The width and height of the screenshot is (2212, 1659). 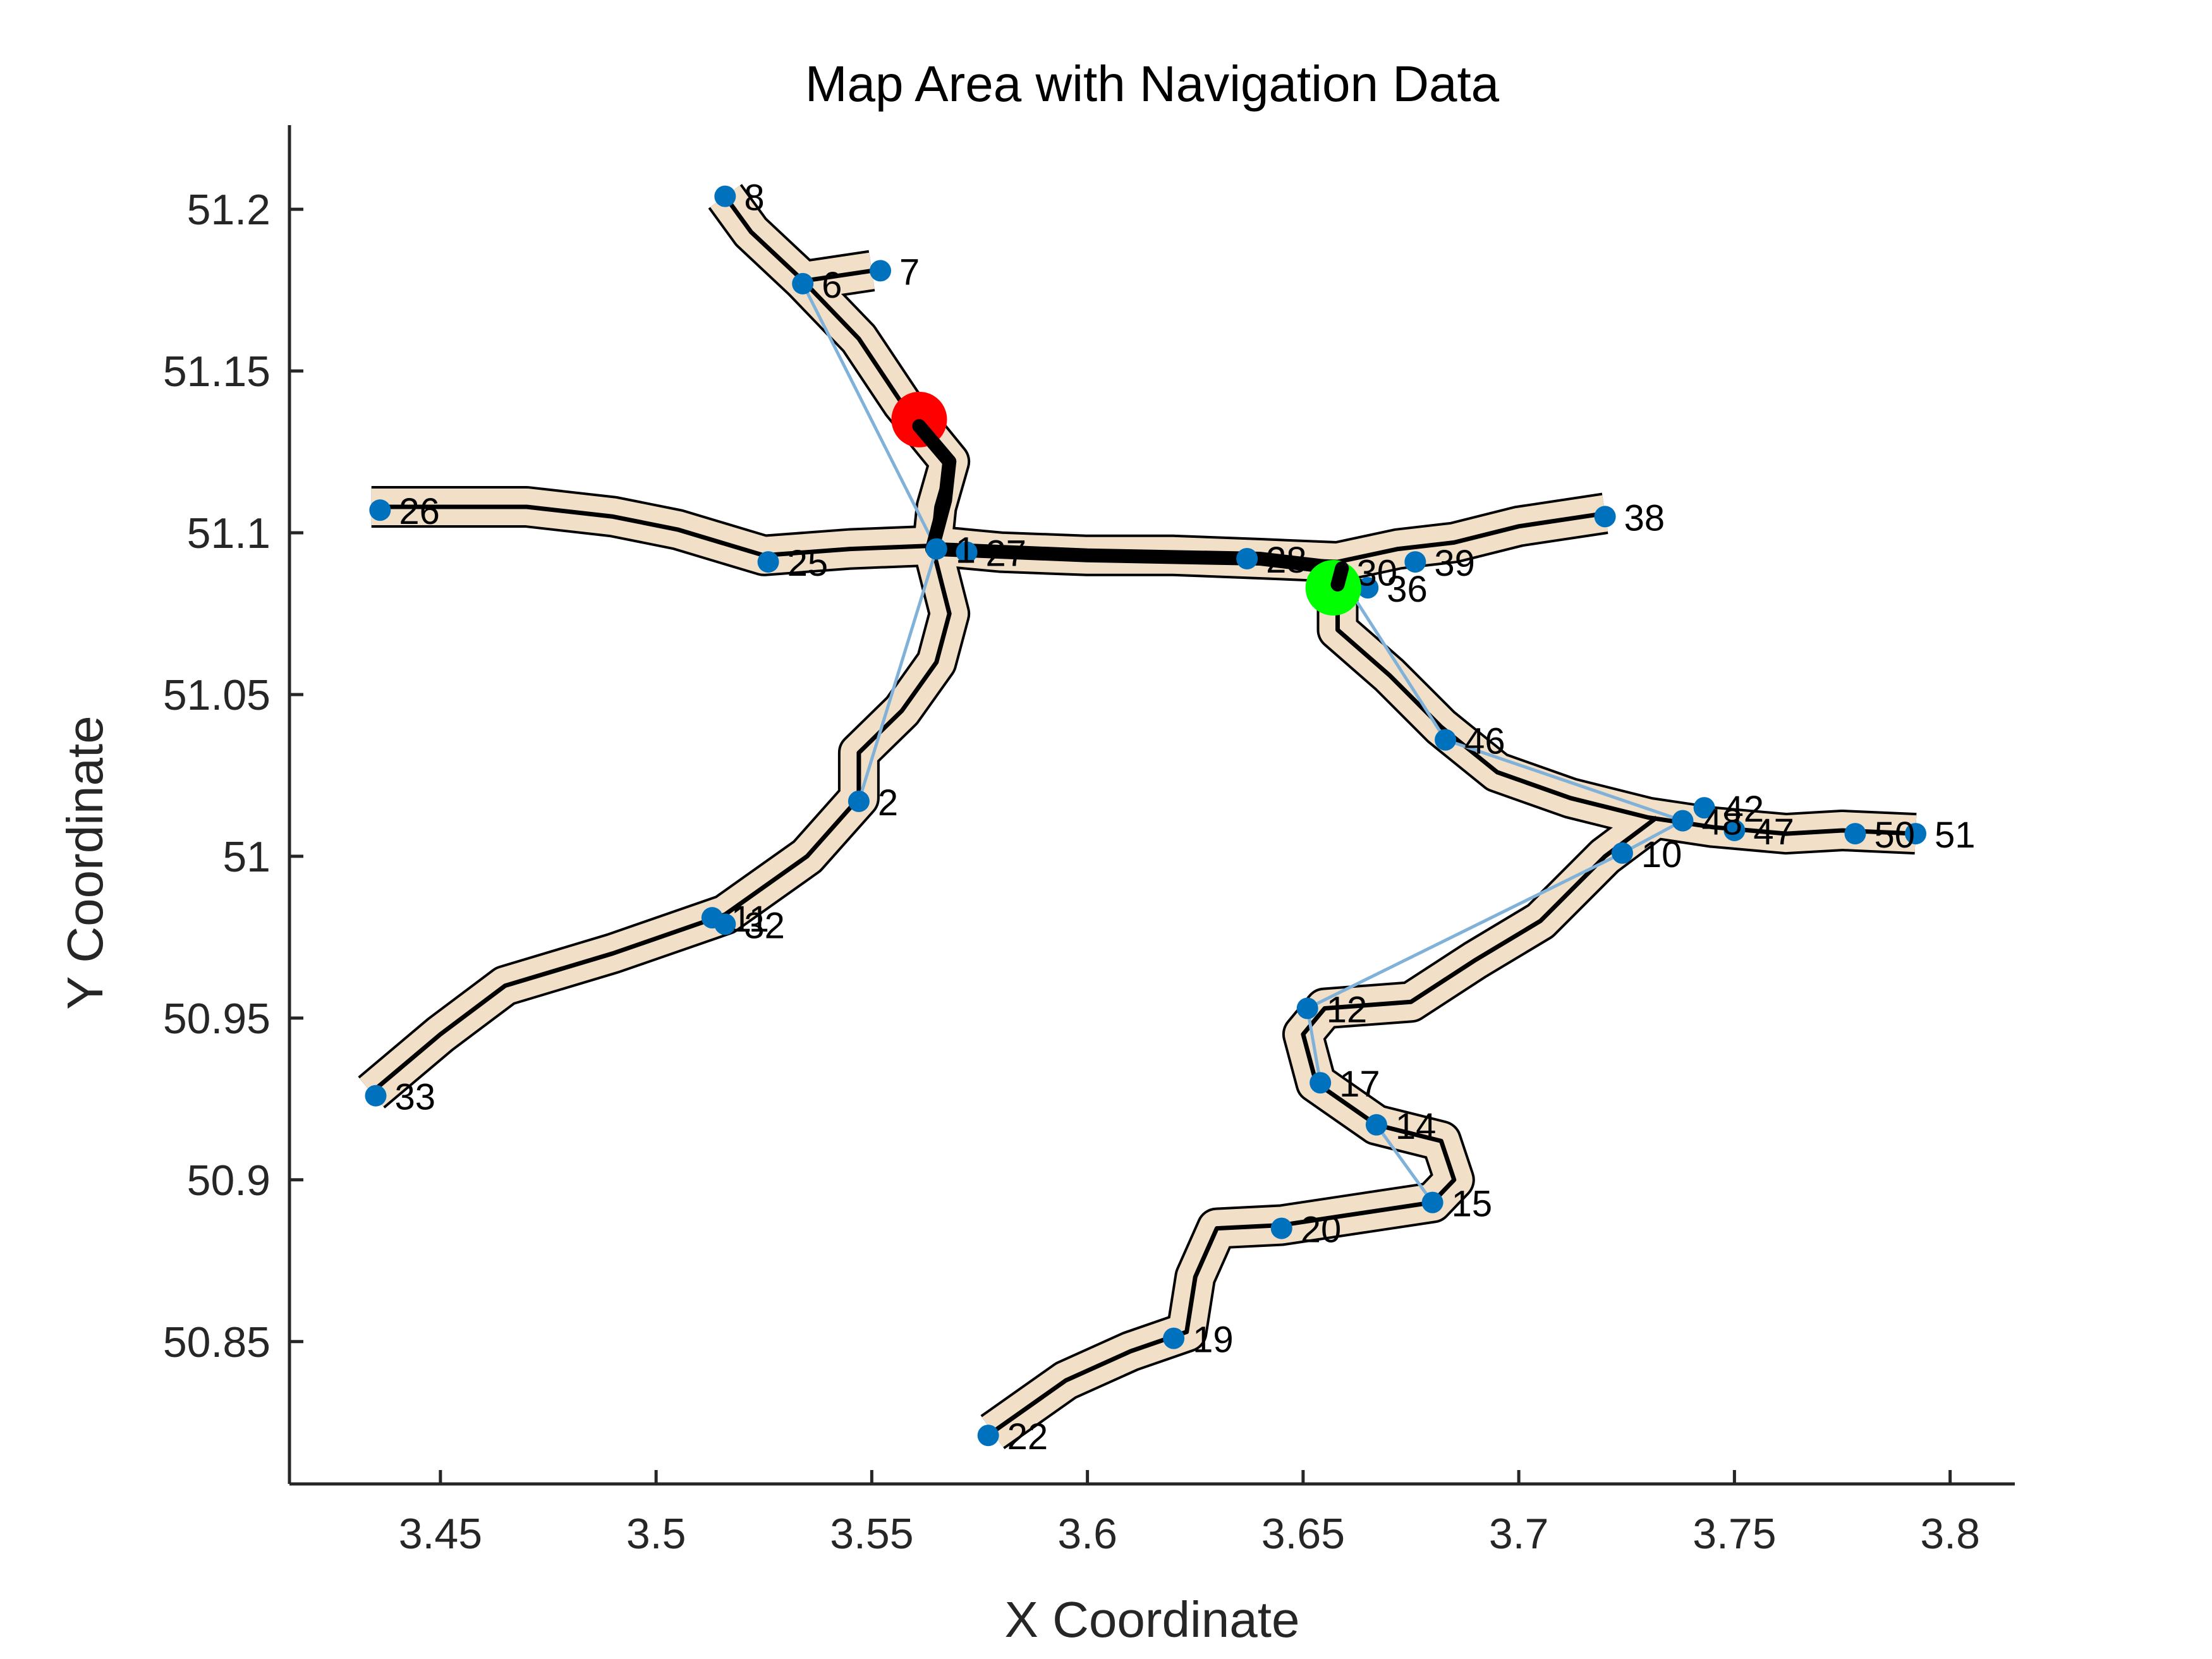 What do you see at coordinates (440, 1534) in the screenshot?
I see `x-tick-label-0: 3.45` at bounding box center [440, 1534].